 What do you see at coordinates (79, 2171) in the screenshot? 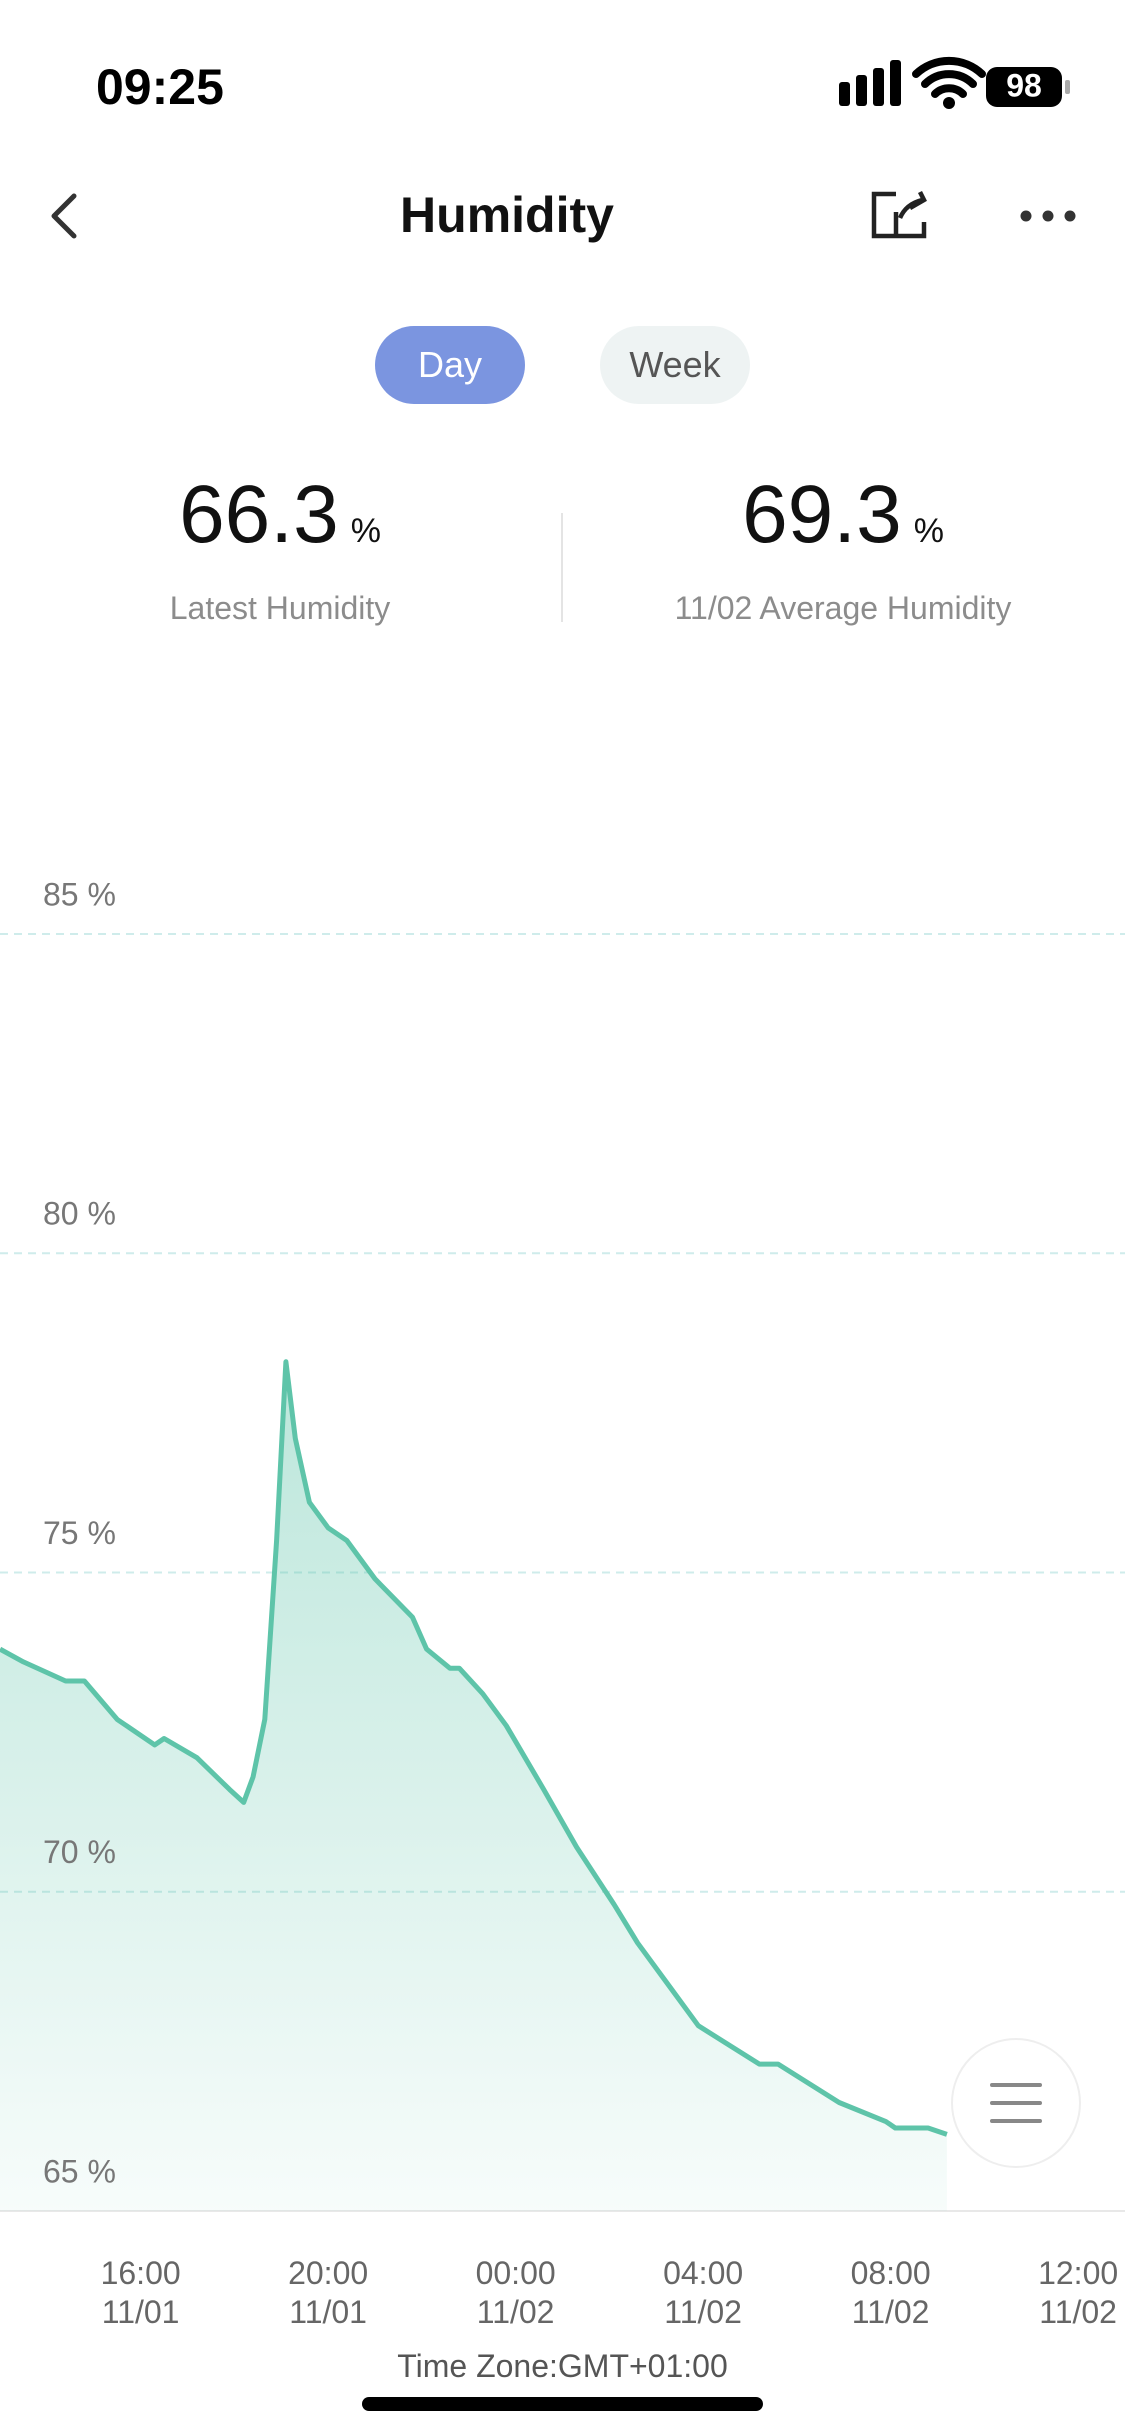
I see `y-tick-label: 65 %` at bounding box center [79, 2171].